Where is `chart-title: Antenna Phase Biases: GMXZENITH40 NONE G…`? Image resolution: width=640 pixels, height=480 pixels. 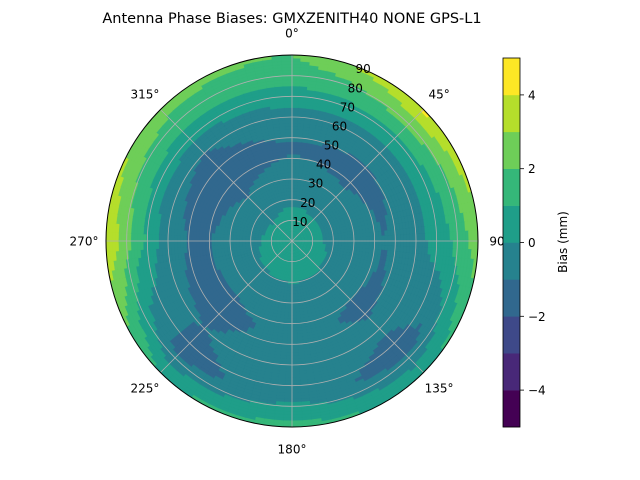
chart-title: Antenna Phase Biases: GMXZENITH40 NONE G… is located at coordinates (291, 19).